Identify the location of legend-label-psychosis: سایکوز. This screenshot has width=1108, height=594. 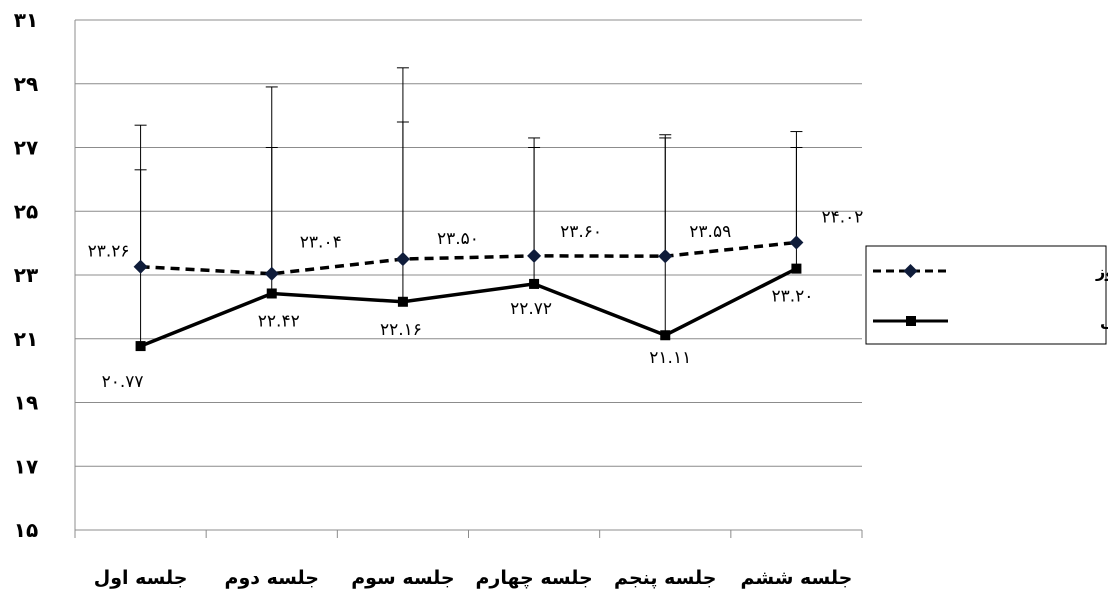
(1101, 271).